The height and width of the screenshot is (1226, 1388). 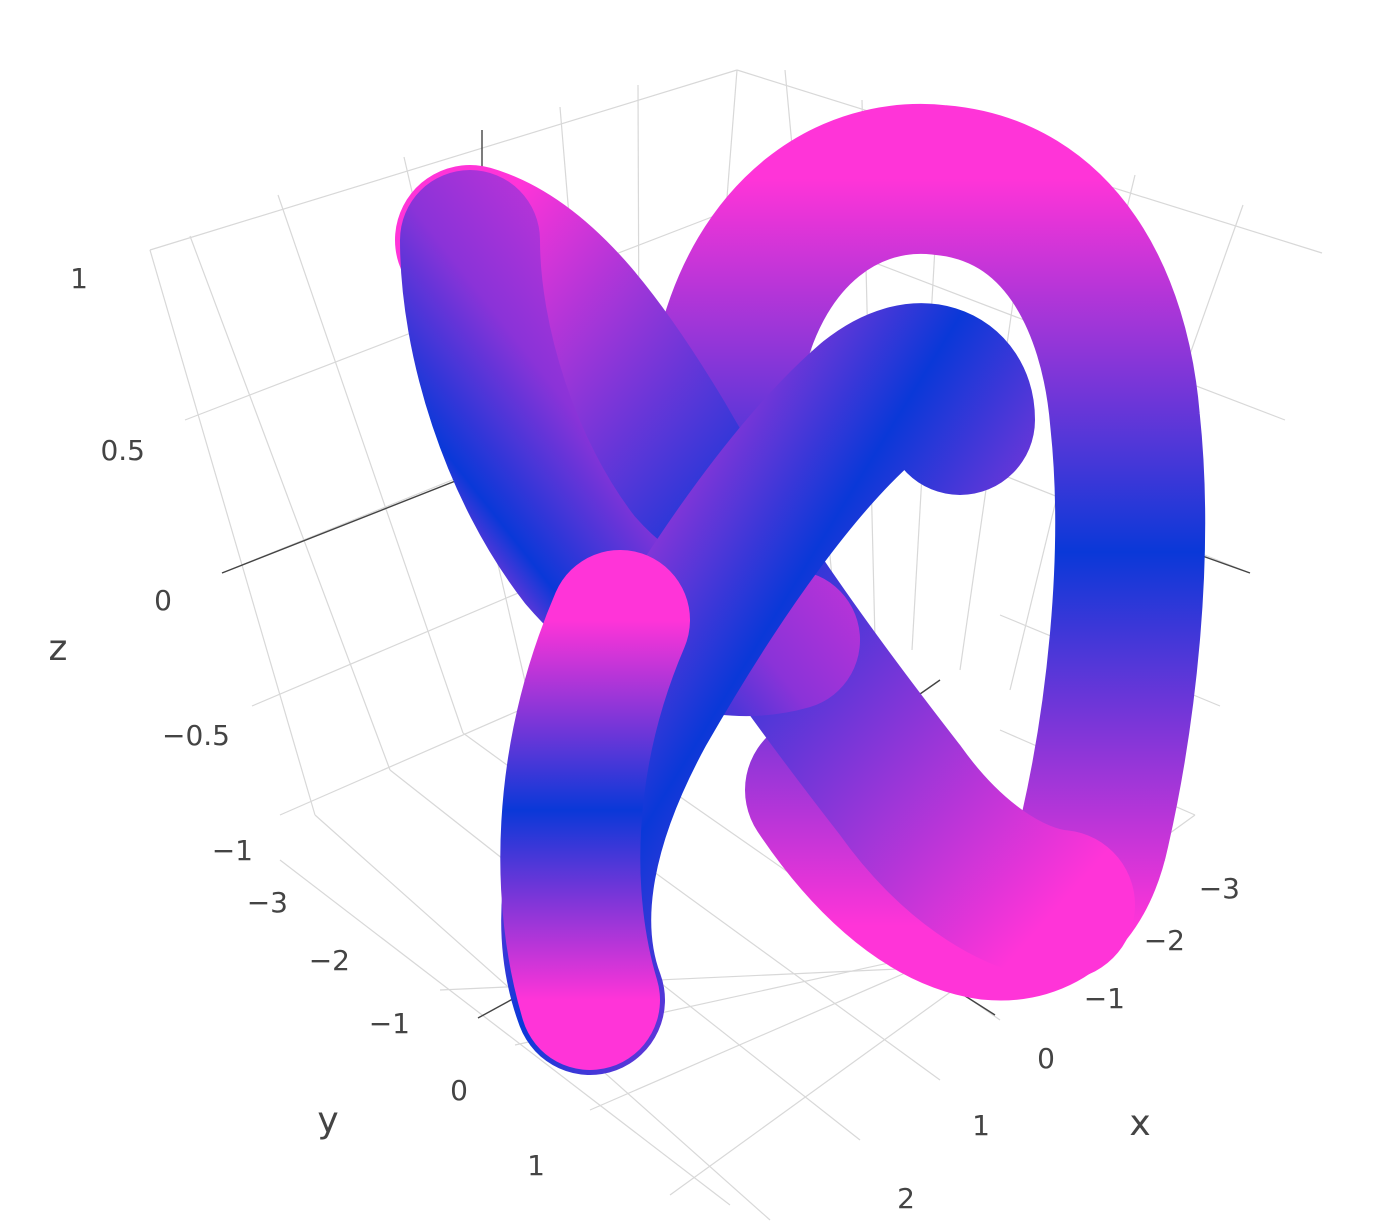 I want to click on x-tick-label: 1, so click(x=981, y=1125).